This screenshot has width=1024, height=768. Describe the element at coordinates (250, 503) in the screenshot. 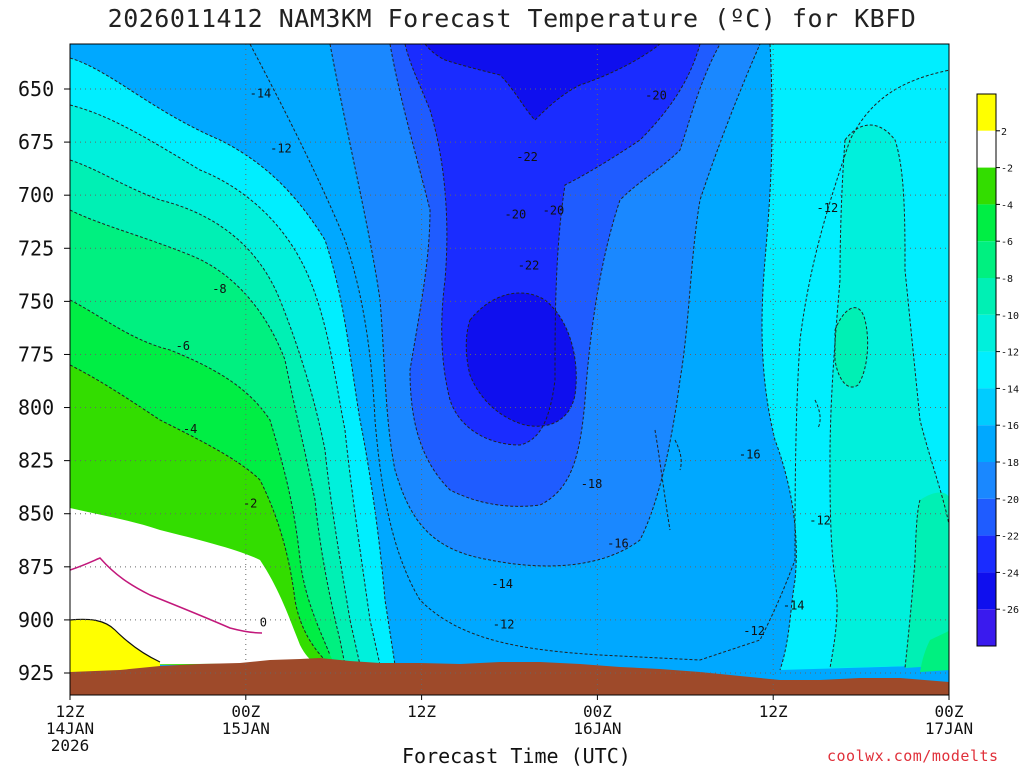

I see `contour-label: -2` at that location.